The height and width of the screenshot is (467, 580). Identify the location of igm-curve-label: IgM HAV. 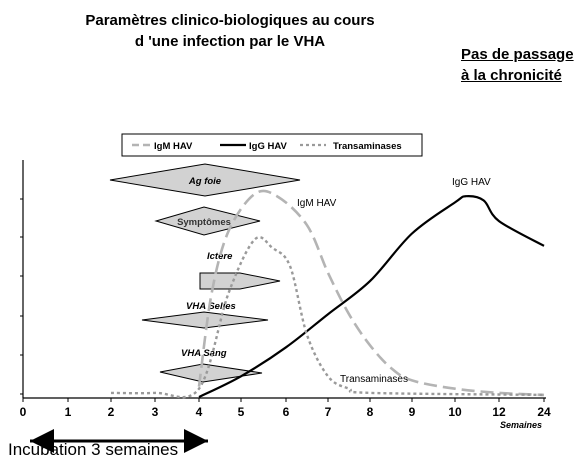
(317, 203).